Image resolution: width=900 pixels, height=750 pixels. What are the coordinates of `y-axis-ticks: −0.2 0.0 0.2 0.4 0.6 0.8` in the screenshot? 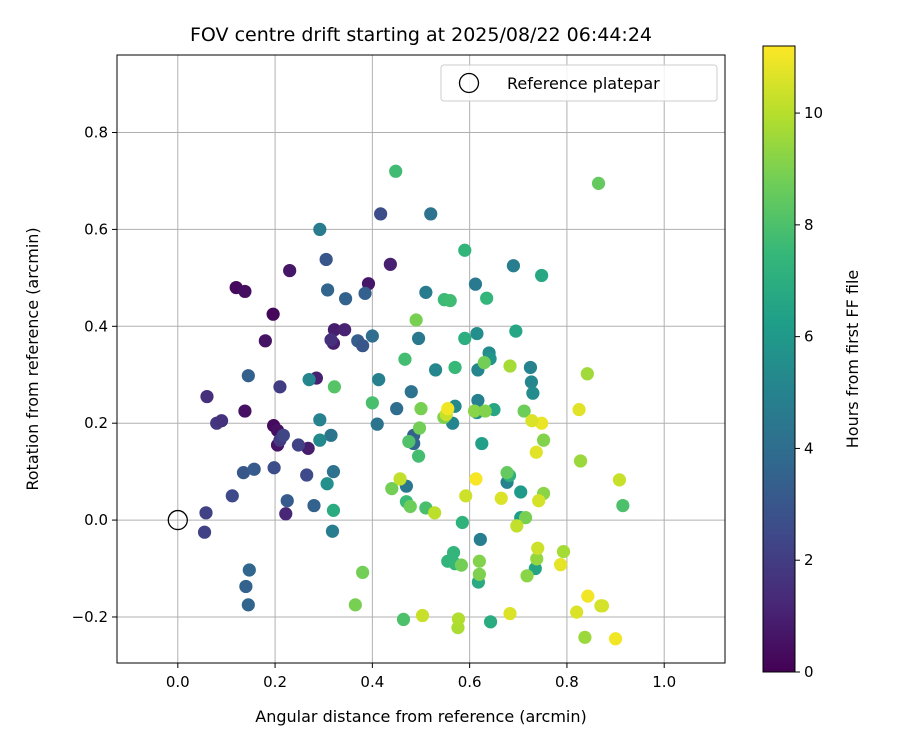 It's located at (94, 375).